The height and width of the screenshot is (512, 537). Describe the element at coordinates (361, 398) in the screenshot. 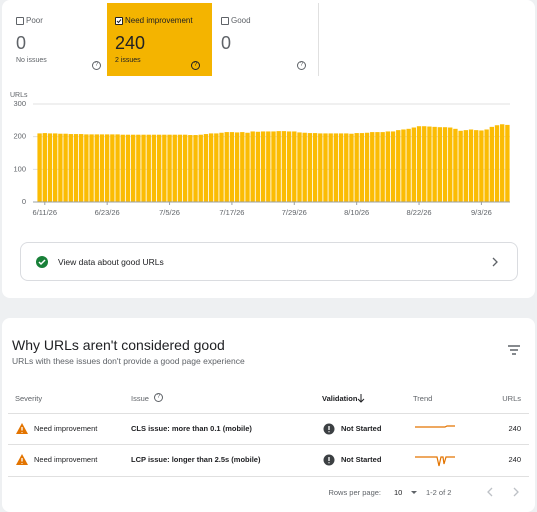

I see `sort-arrow` at that location.